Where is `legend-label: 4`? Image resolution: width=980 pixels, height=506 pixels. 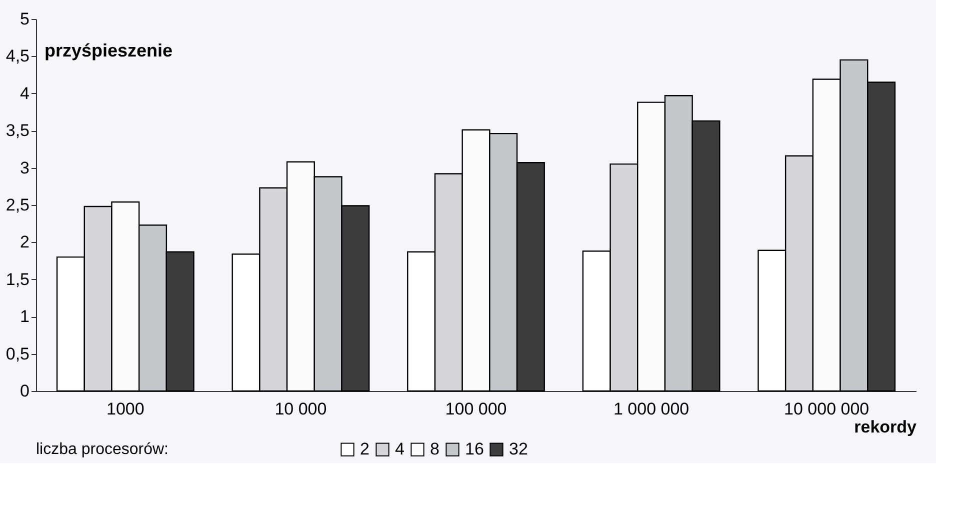
legend-label: 4 is located at coordinates (399, 449).